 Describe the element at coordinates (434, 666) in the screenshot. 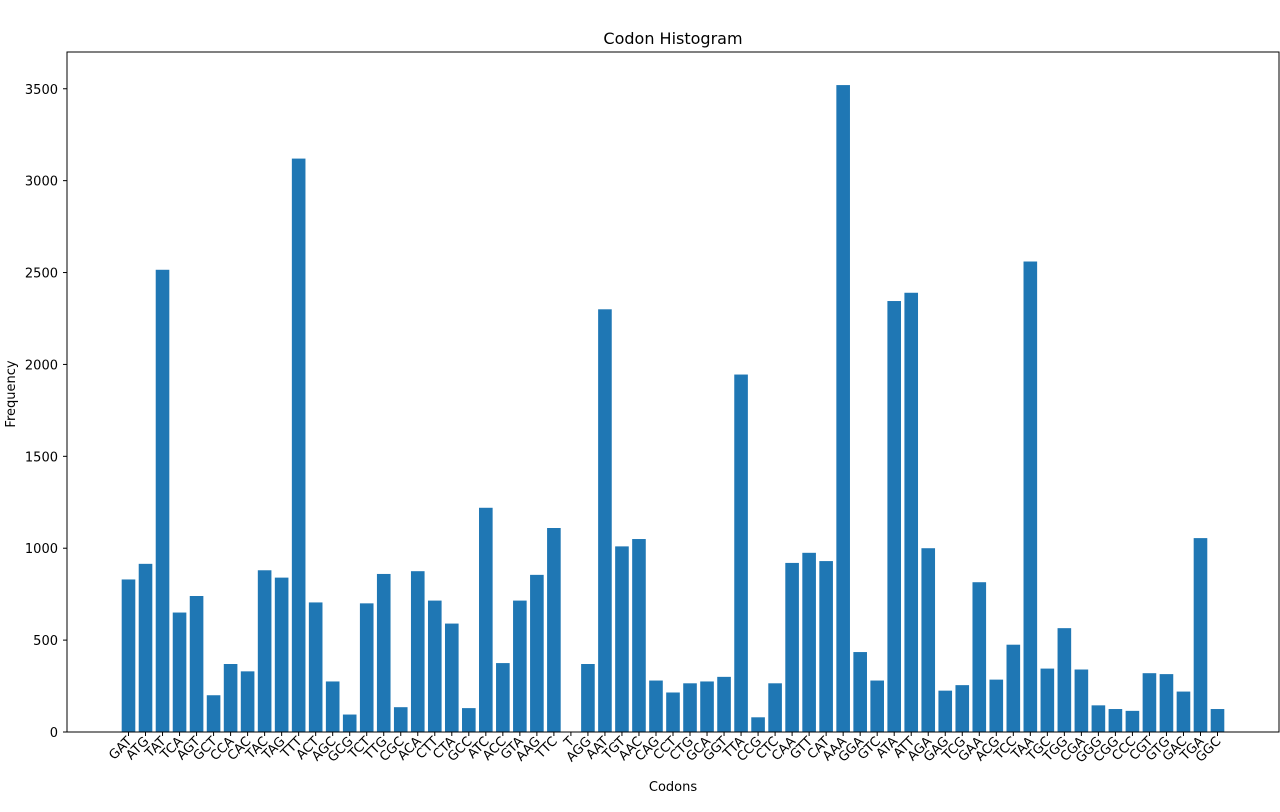

I see `bar-ctt` at that location.